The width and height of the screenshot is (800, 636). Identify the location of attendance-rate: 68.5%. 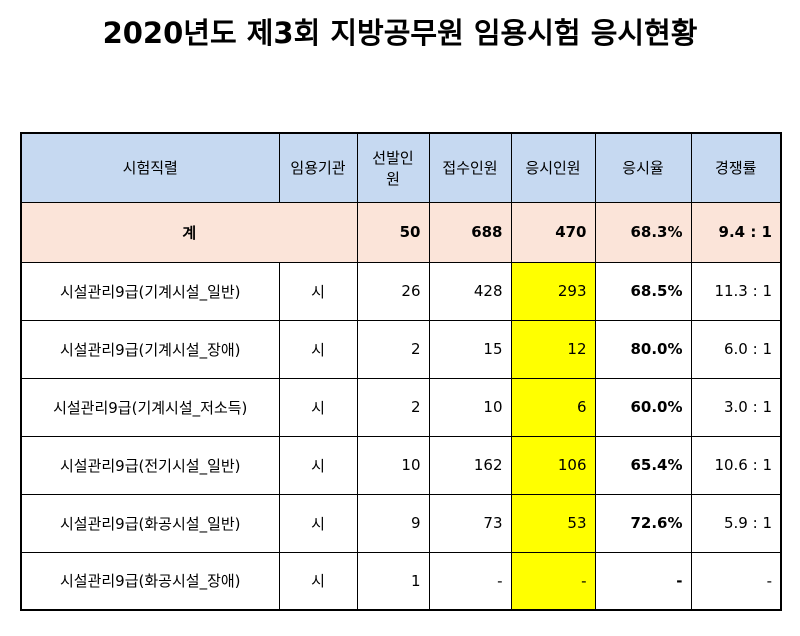
(643, 291).